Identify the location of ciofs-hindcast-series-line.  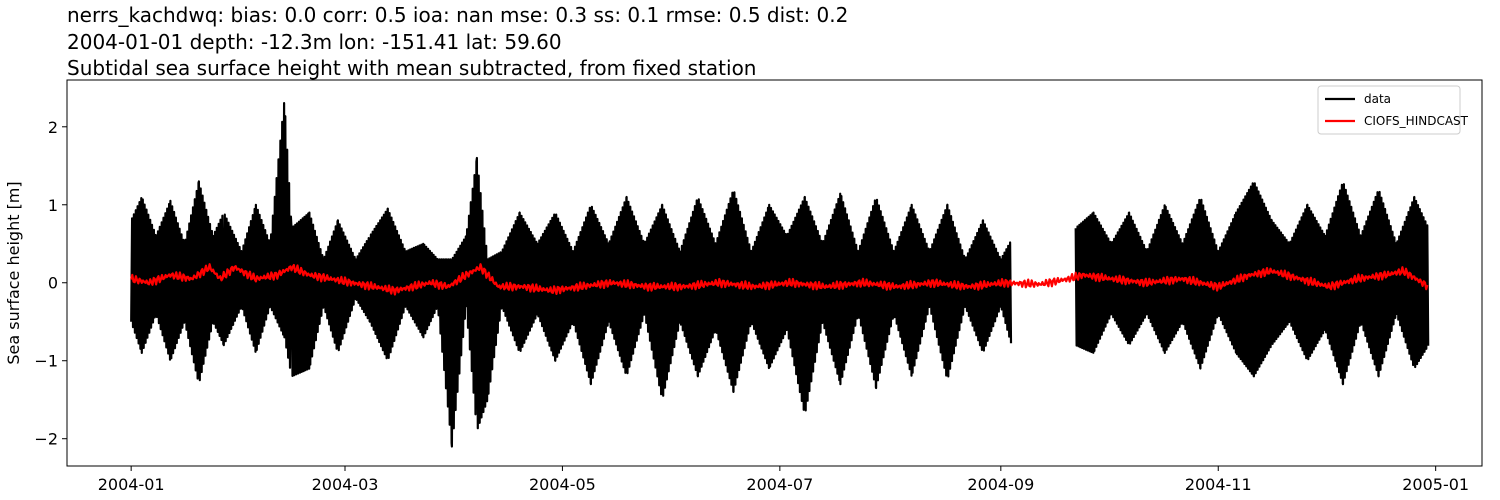
(779, 279).